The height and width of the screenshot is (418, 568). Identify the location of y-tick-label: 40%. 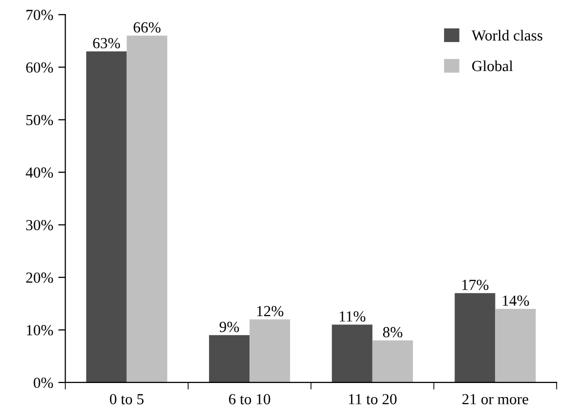
(39, 172).